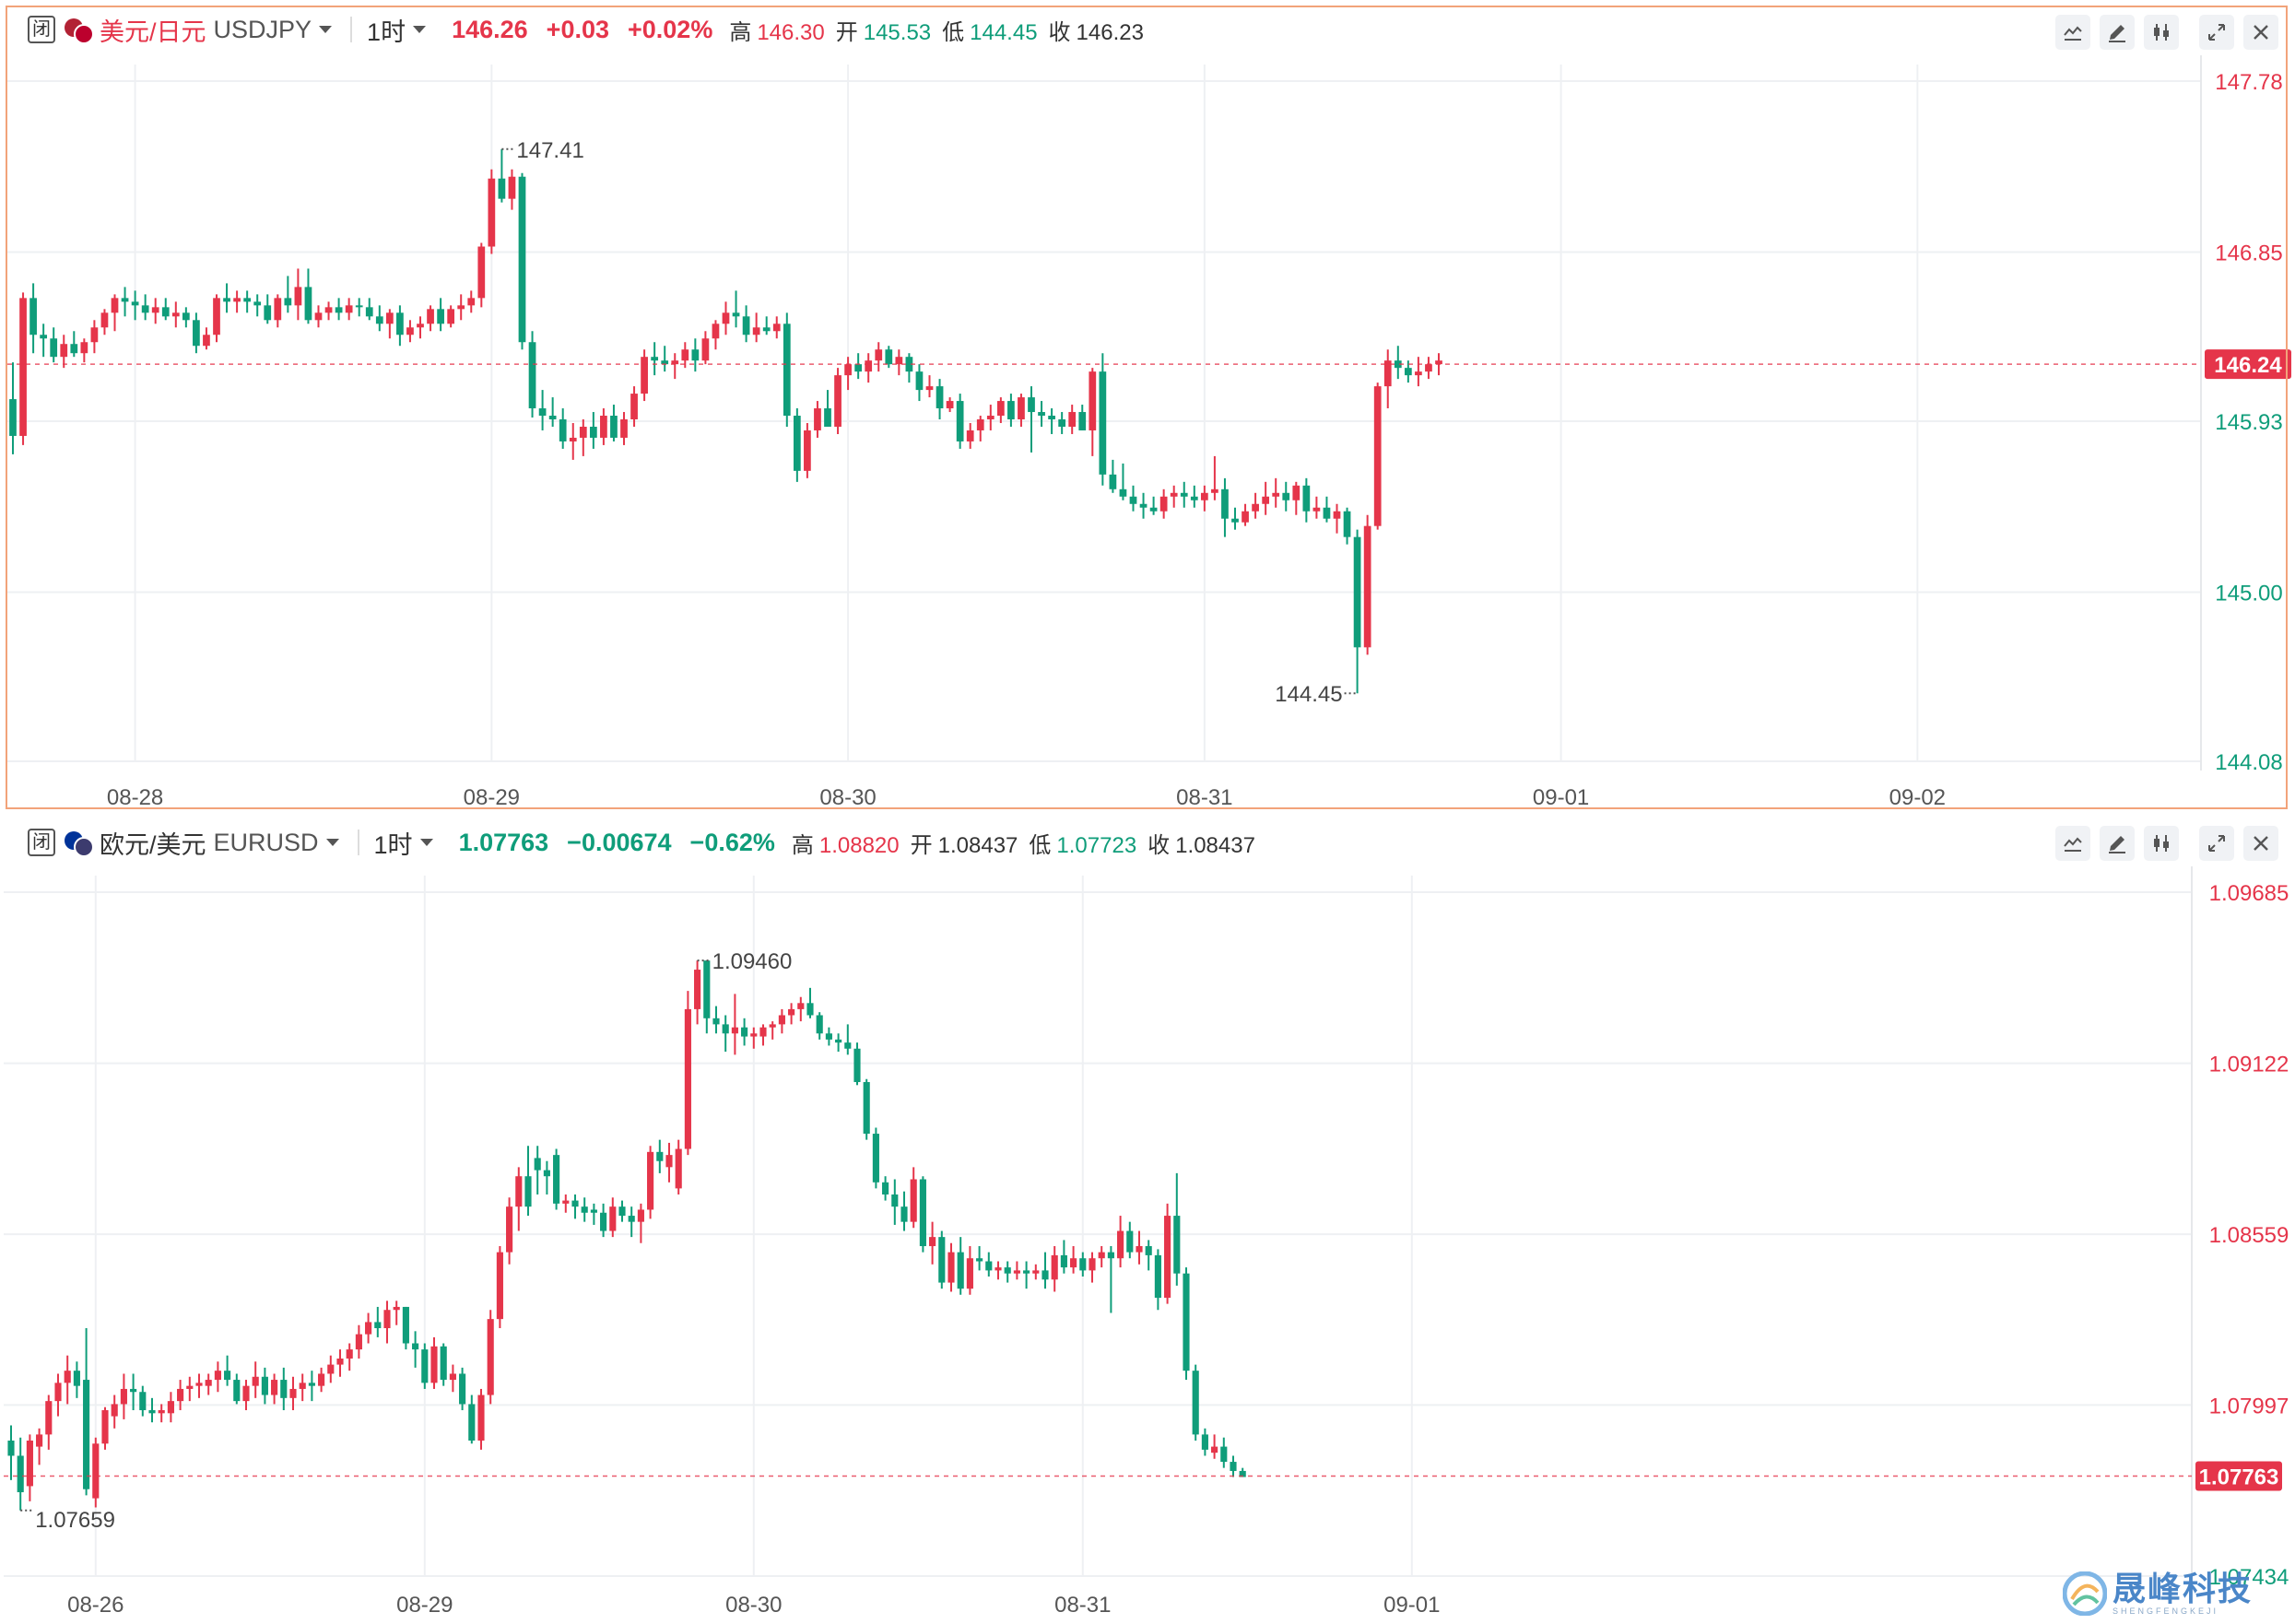  What do you see at coordinates (153, 844) in the screenshot?
I see `symbol-name: 欧元/美元` at bounding box center [153, 844].